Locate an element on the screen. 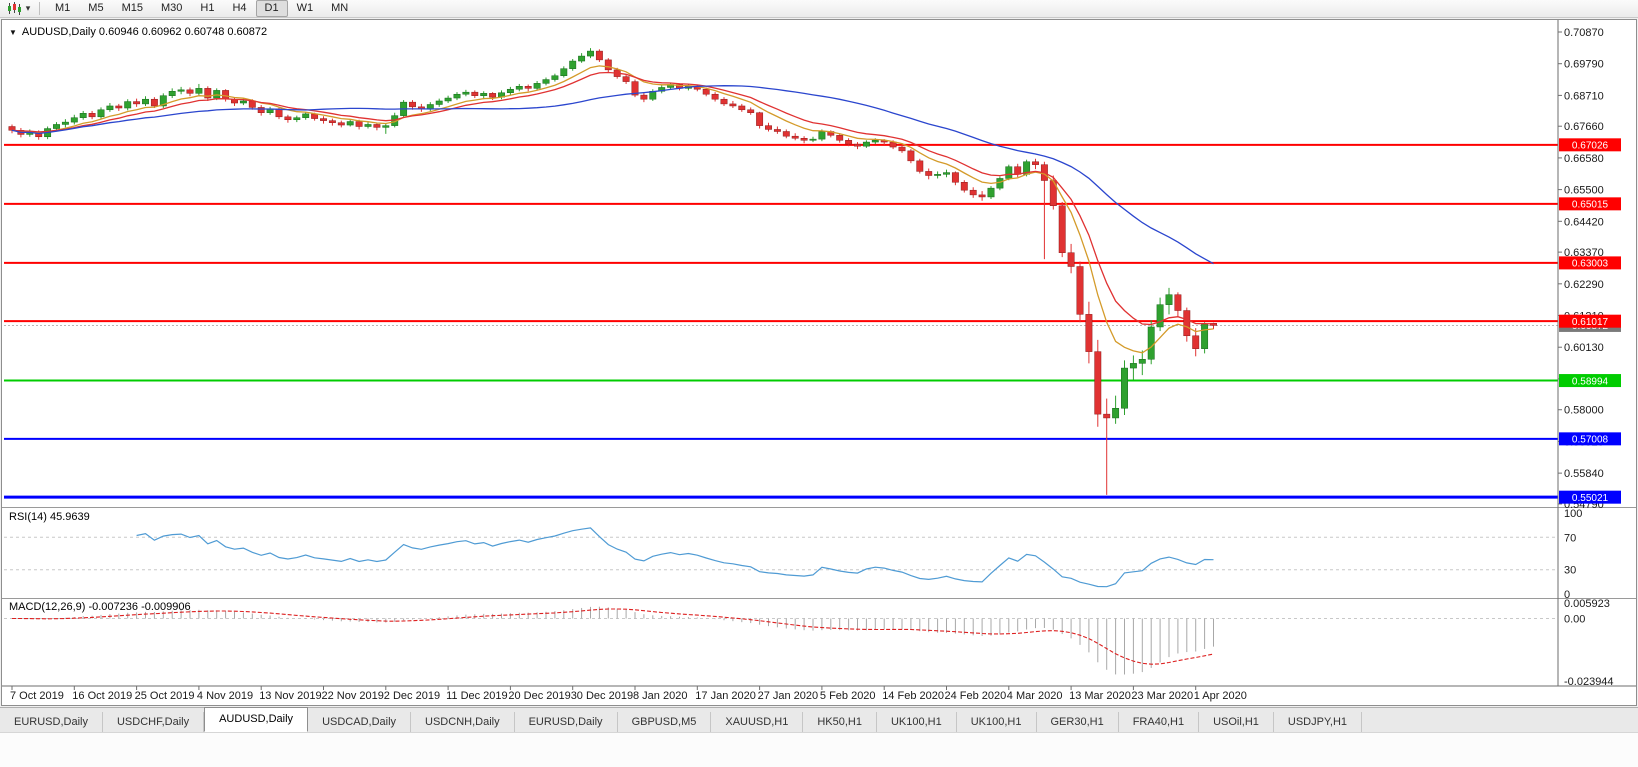 Image resolution: width=1638 pixels, height=767 pixels. chart-tab-fra40-h1: FRA40,H1 is located at coordinates (1159, 722).